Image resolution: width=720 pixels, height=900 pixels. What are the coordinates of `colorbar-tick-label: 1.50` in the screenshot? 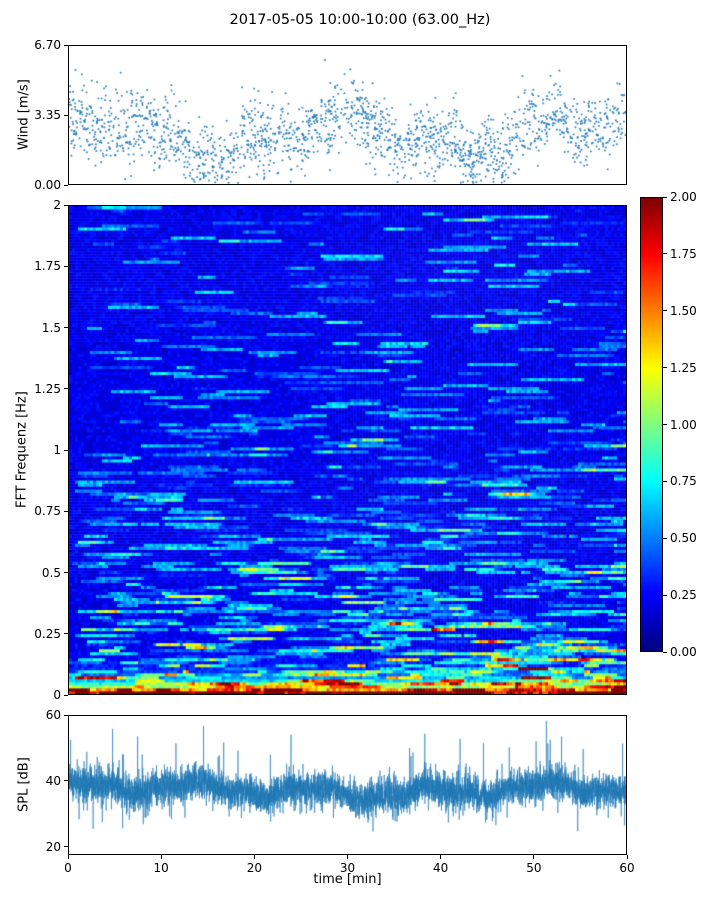 It's located at (683, 310).